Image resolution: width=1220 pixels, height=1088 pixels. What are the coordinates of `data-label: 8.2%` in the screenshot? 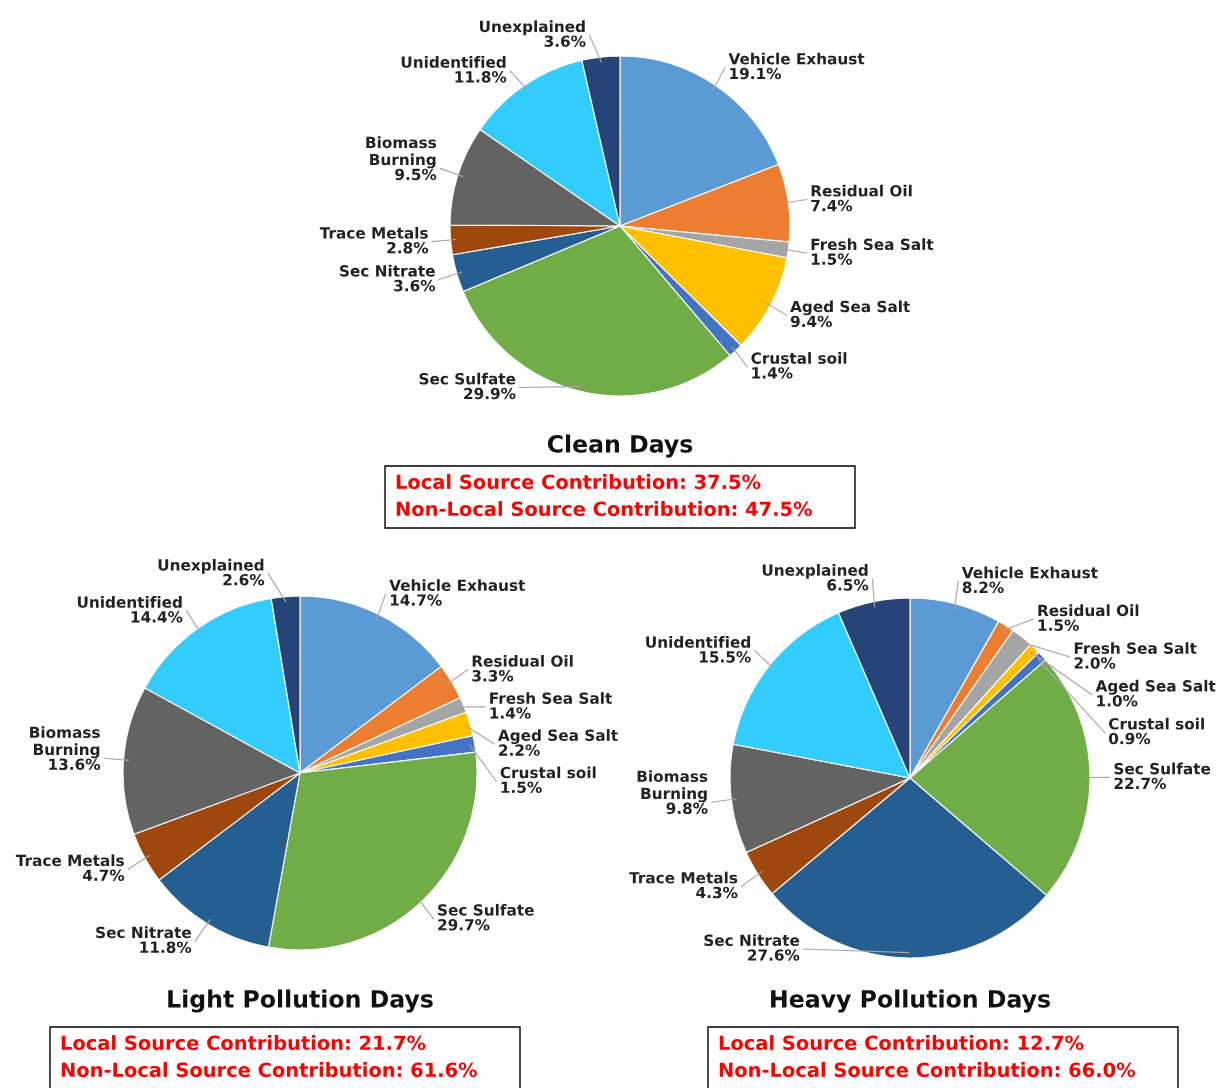 It's located at (983, 587).